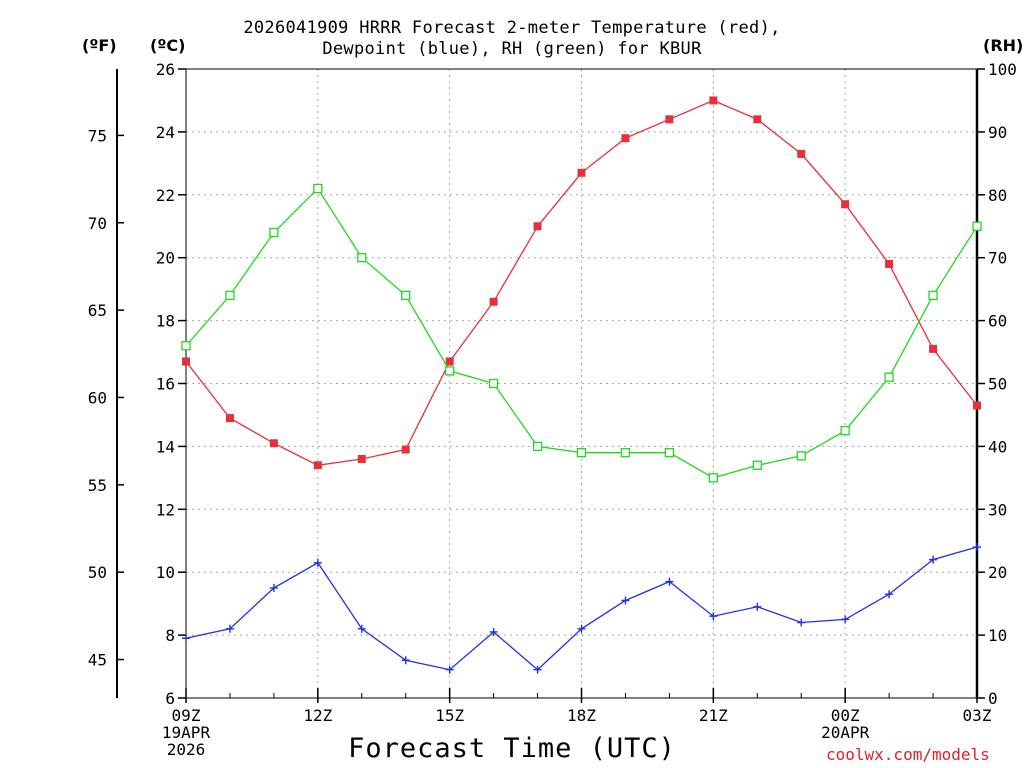 This screenshot has width=1024, height=768. What do you see at coordinates (993, 698) in the screenshot?
I see `rh-tick-label: 0` at bounding box center [993, 698].